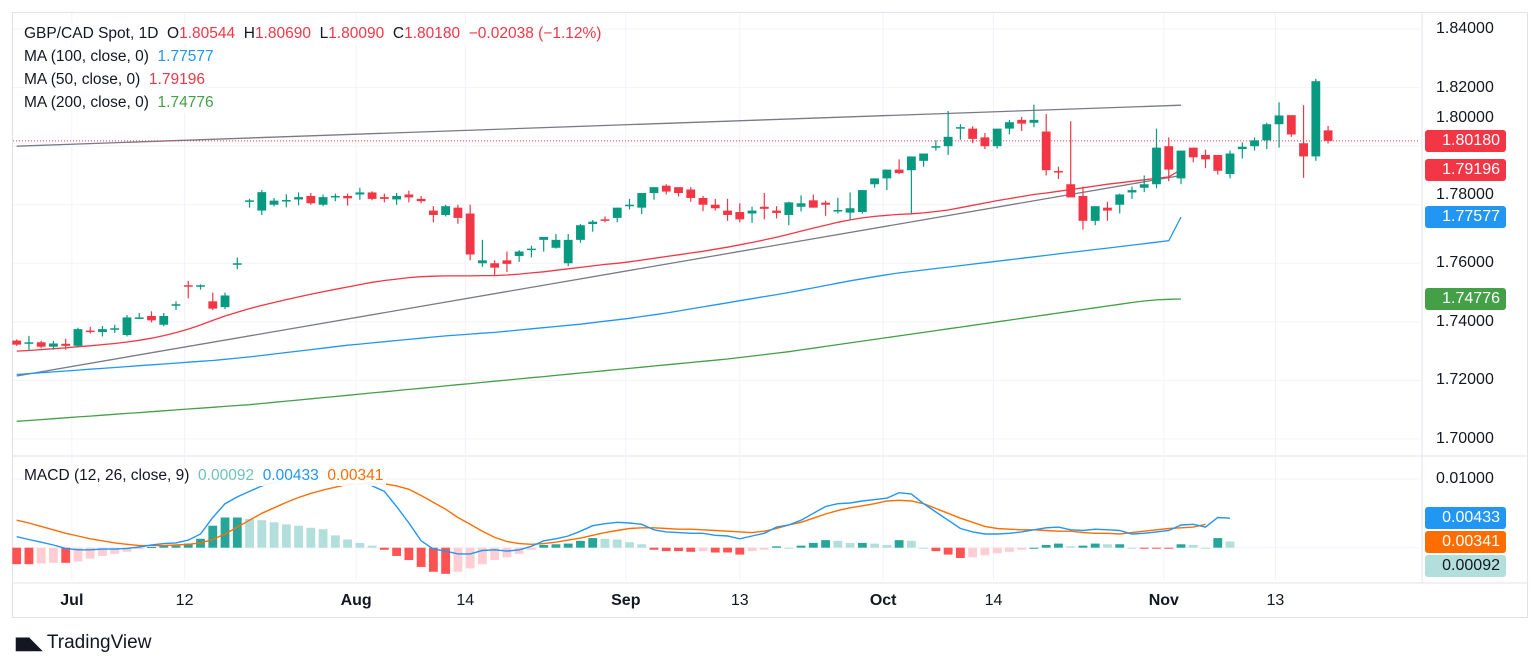 Image resolution: width=1536 pixels, height=666 pixels. Describe the element at coordinates (1465, 478) in the screenshot. I see `macd-tick-label: 0.01000` at that location.